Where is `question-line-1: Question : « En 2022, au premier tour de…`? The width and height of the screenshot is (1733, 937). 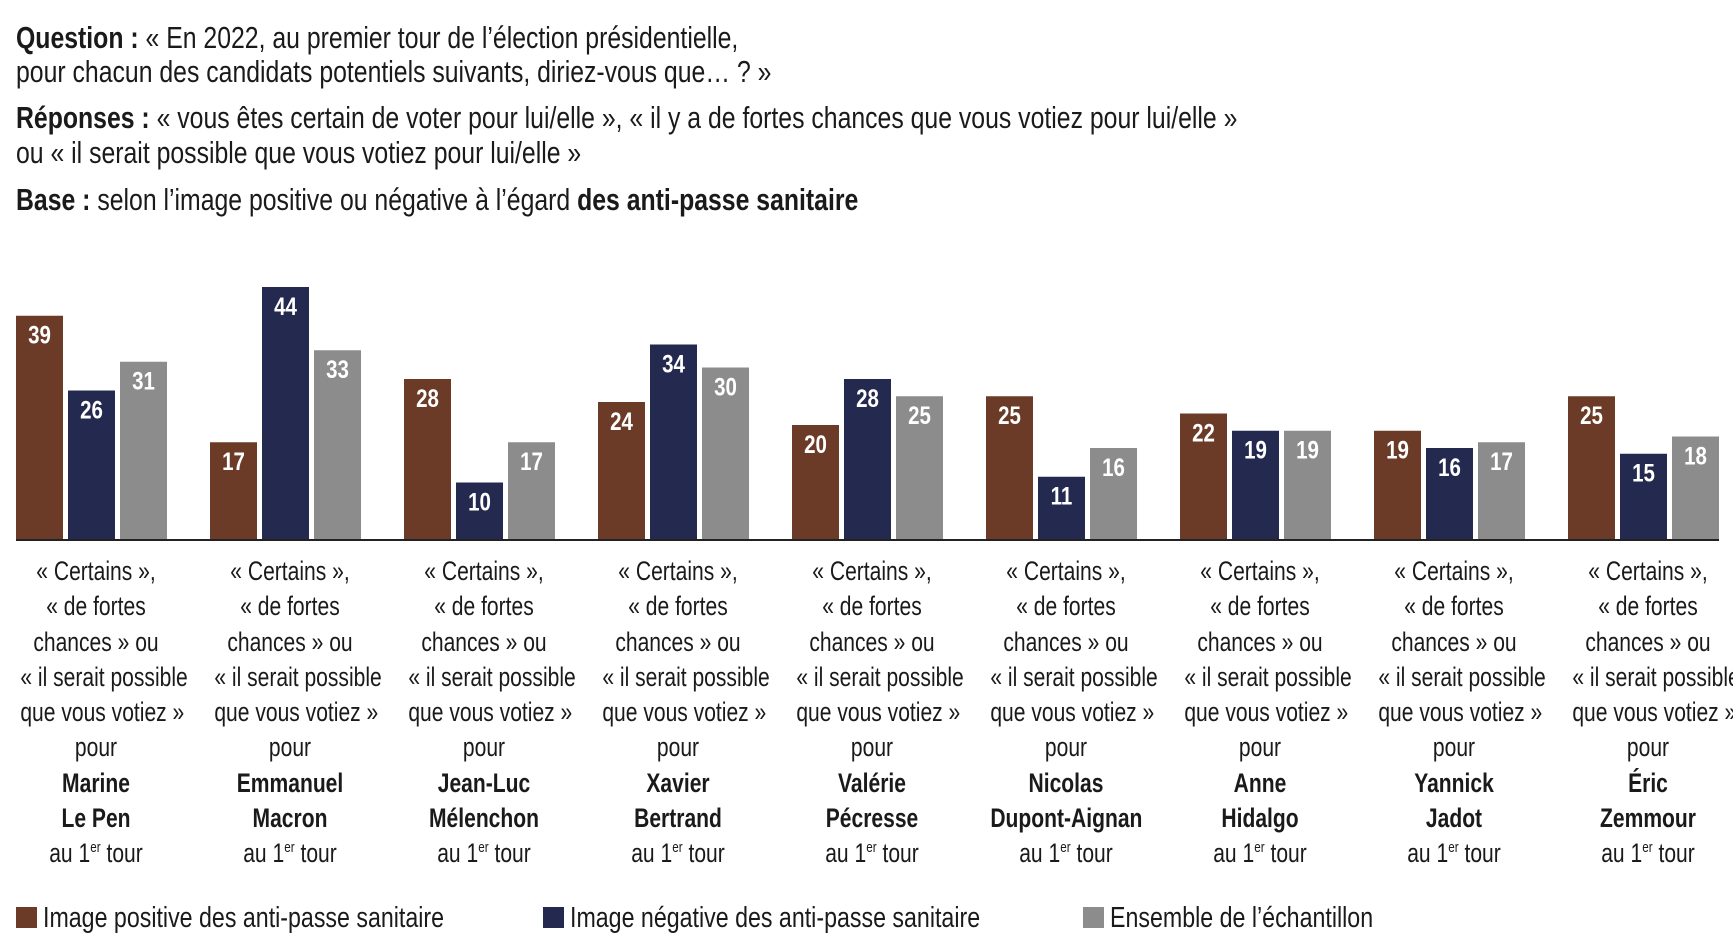
question-line-1: Question : « En 2022, au premier tour de… is located at coordinates (377, 38).